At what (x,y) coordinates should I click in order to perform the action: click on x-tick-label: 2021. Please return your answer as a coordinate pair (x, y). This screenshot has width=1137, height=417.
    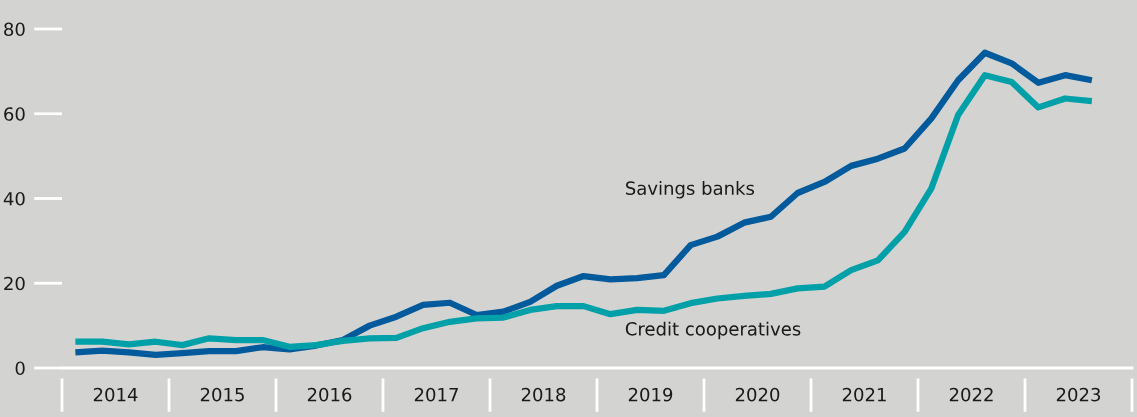
    Looking at the image, I should click on (864, 394).